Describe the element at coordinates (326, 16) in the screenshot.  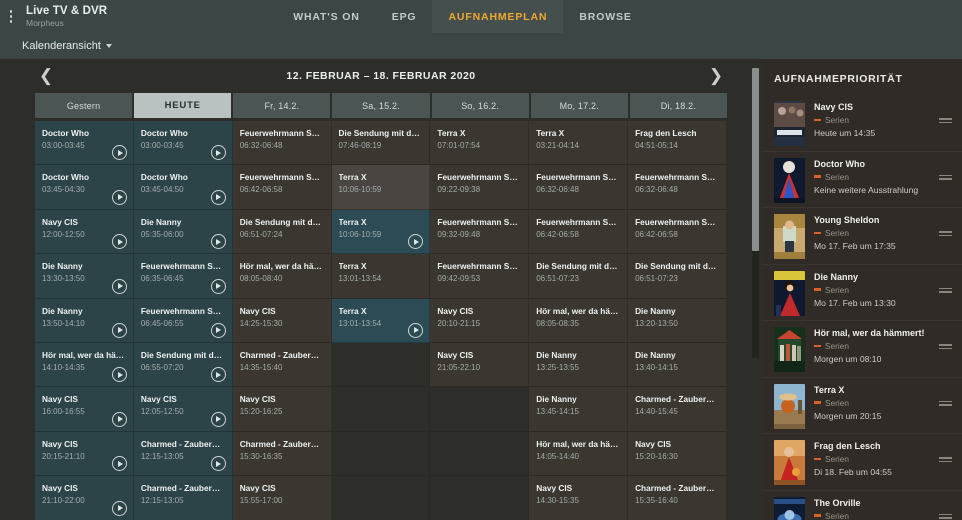
I see `nav-tab-what-s-on: WHAT'S ON` at that location.